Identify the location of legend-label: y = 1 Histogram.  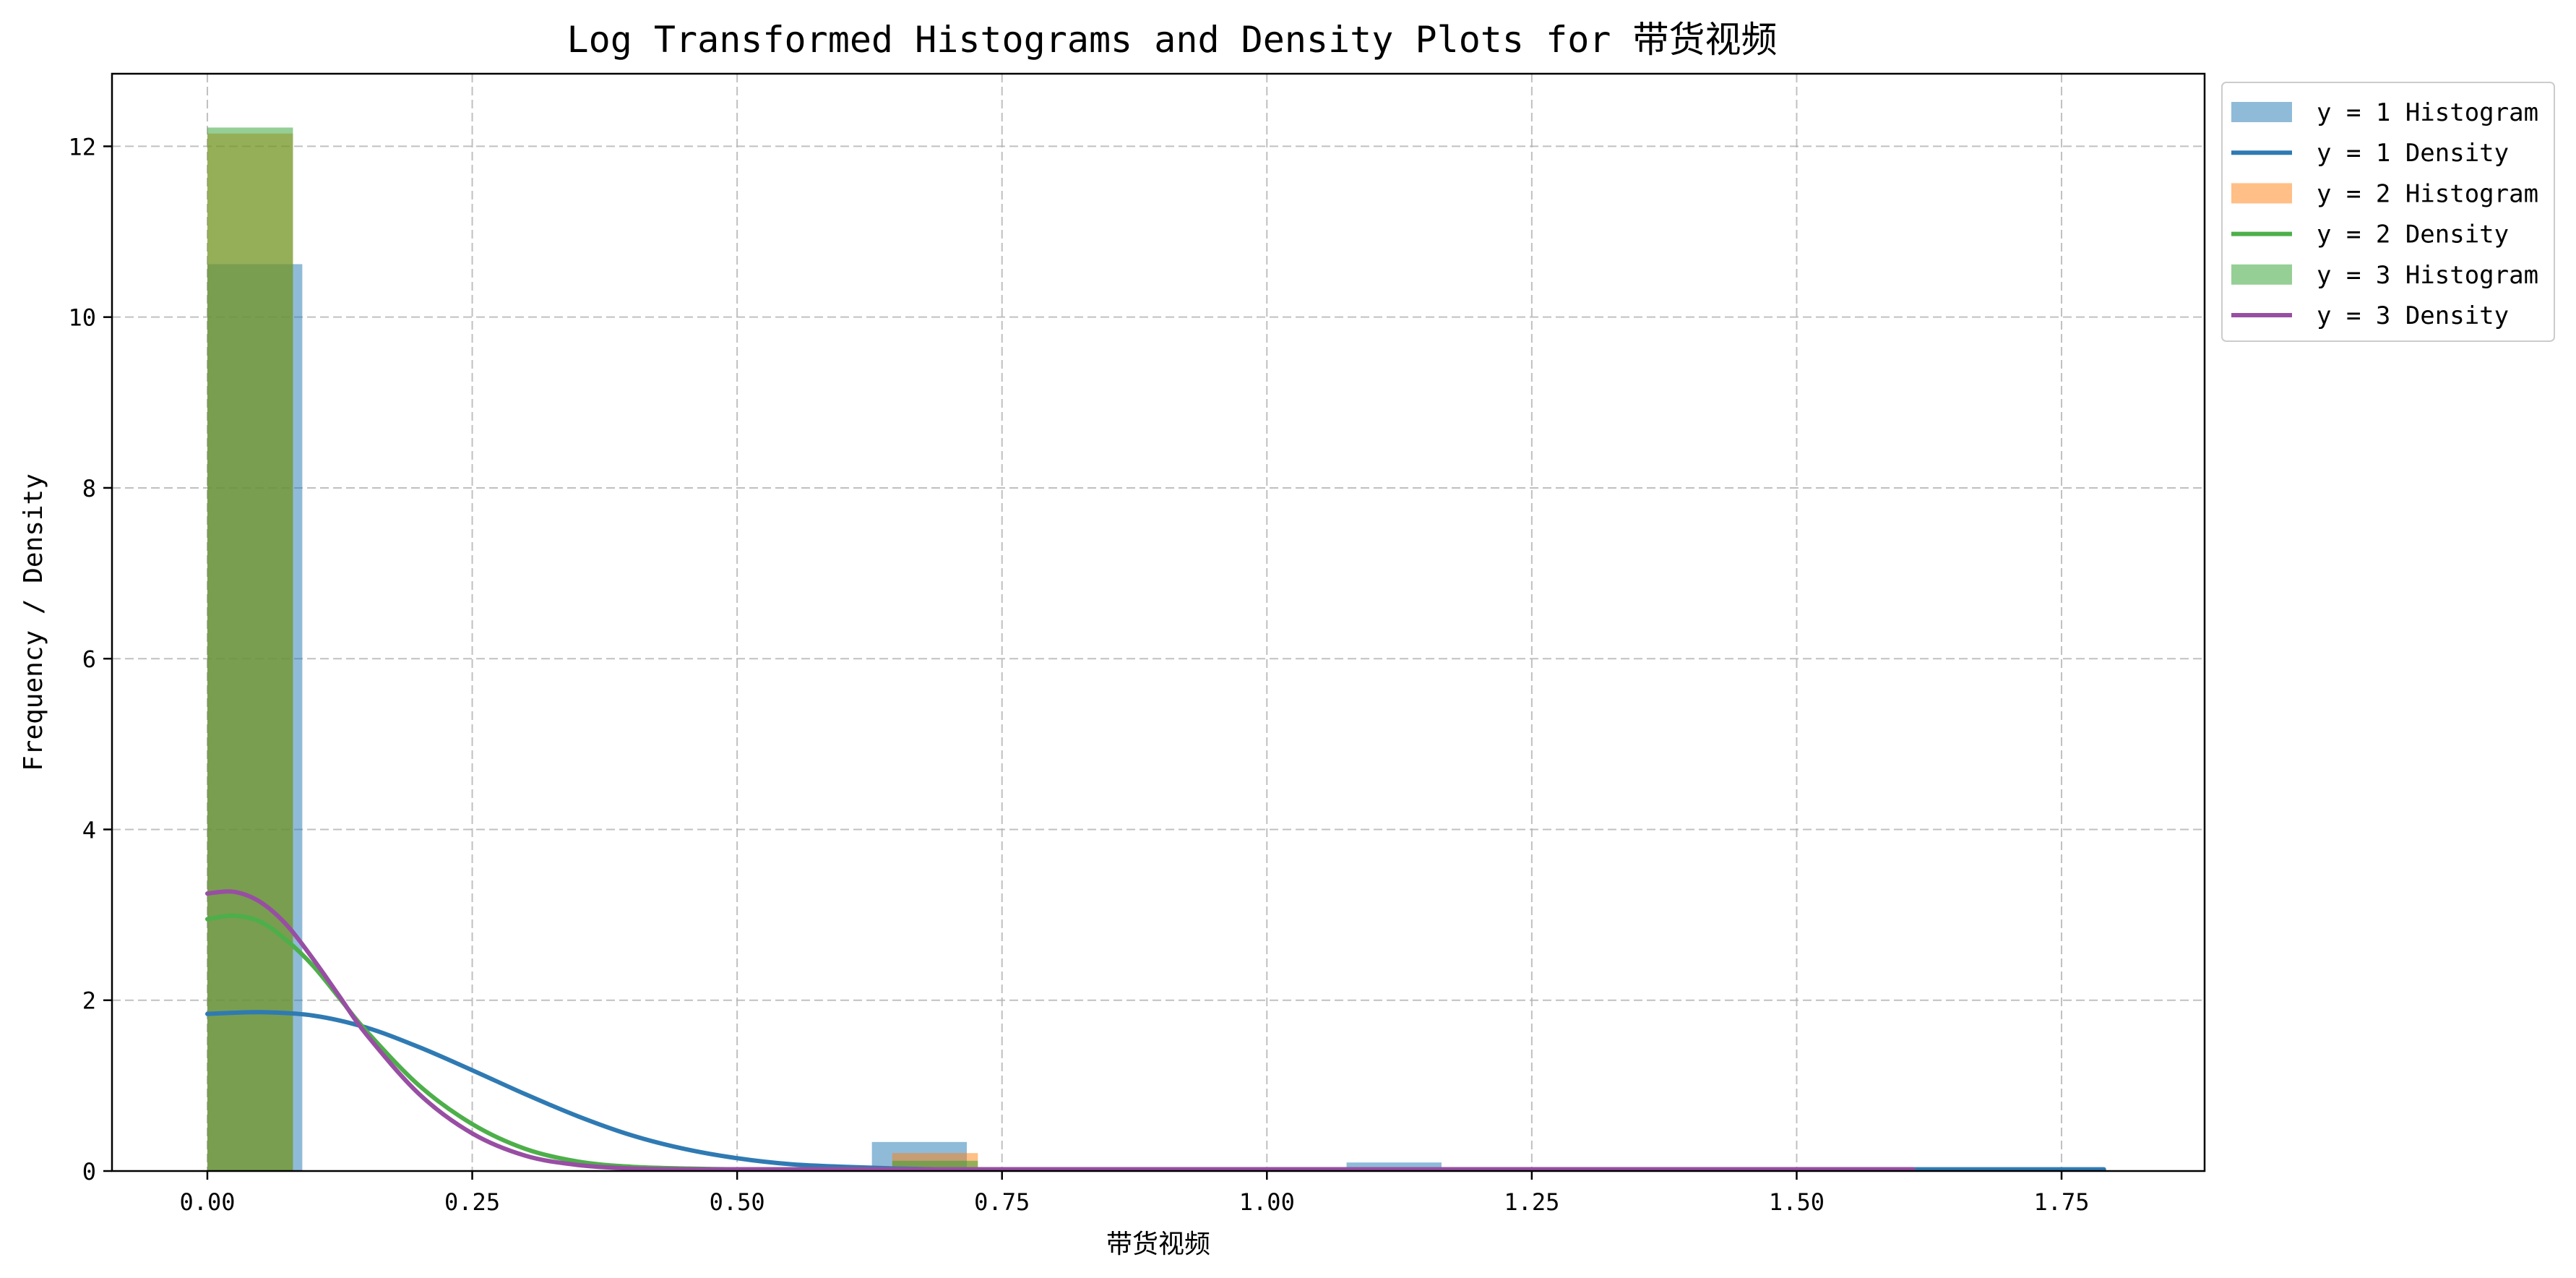
(2427, 112).